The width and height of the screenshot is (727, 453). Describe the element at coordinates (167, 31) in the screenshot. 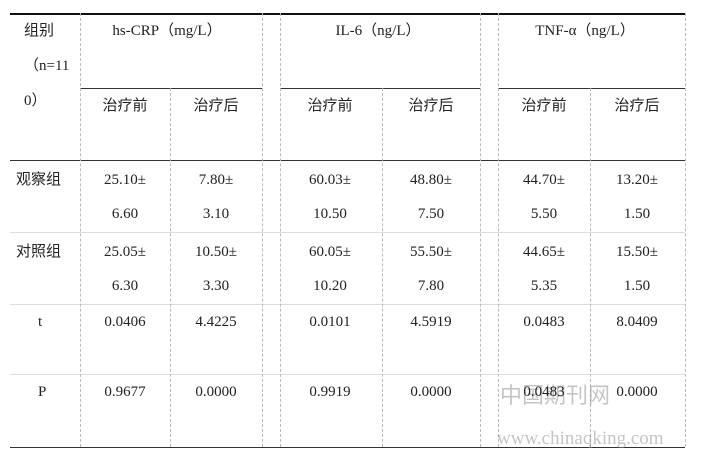

I see `group-title: hs-CRP（mg/L）` at that location.